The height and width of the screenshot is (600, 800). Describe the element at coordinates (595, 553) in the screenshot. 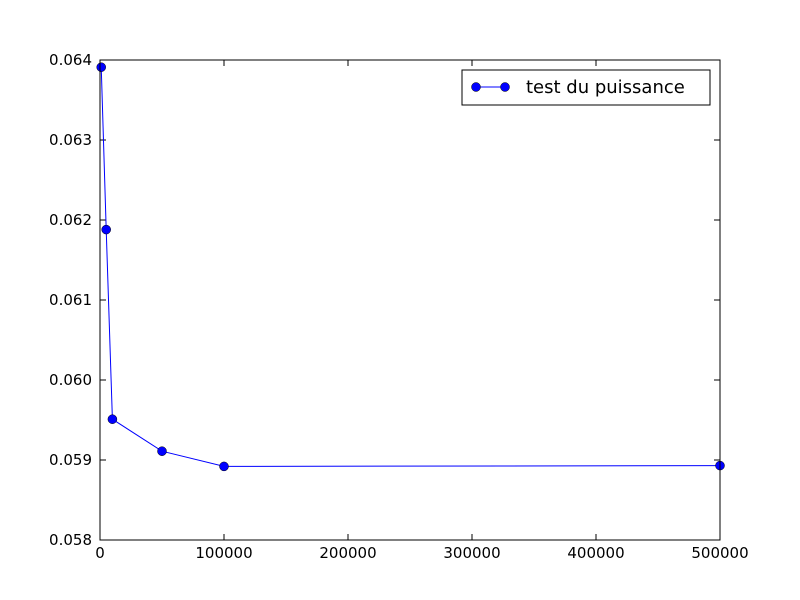

I see `x-tick-label: 400000` at that location.